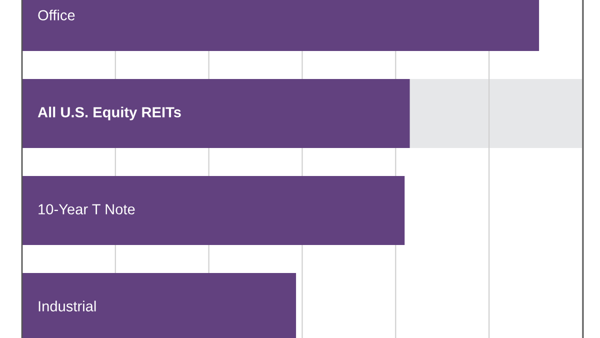  I want to click on y-tick-label: 10-Year T Note, so click(86, 209).